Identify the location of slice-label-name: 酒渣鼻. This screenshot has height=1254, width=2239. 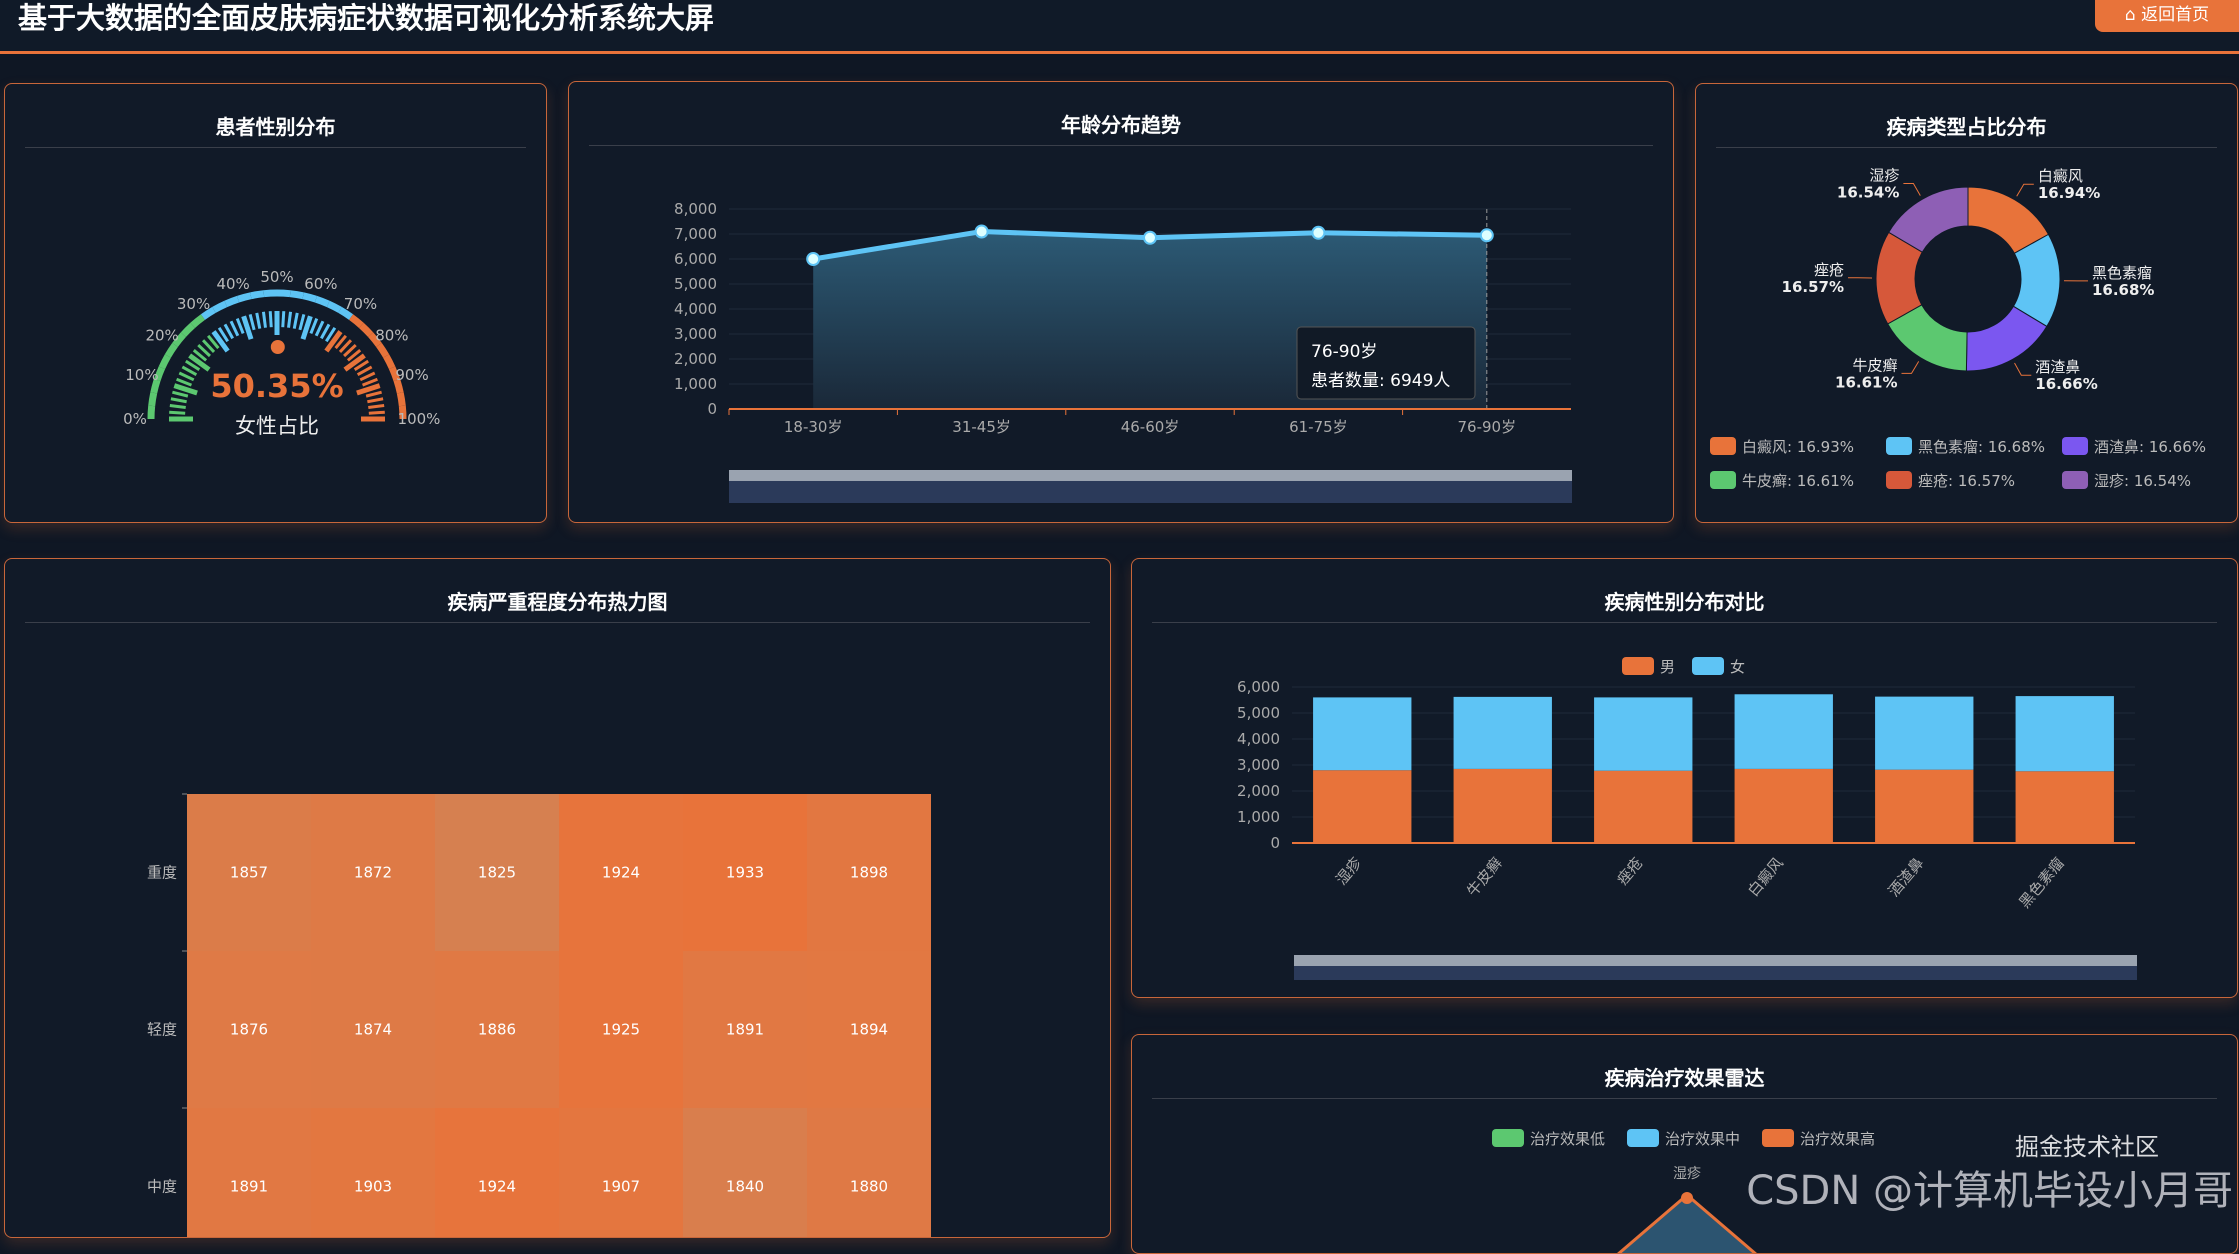
(2057, 367).